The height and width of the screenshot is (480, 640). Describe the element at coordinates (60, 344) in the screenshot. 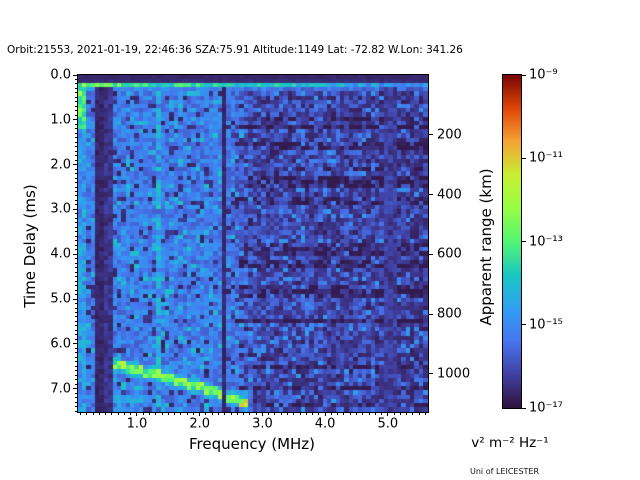

I see `y-tick-label: 6.0` at that location.